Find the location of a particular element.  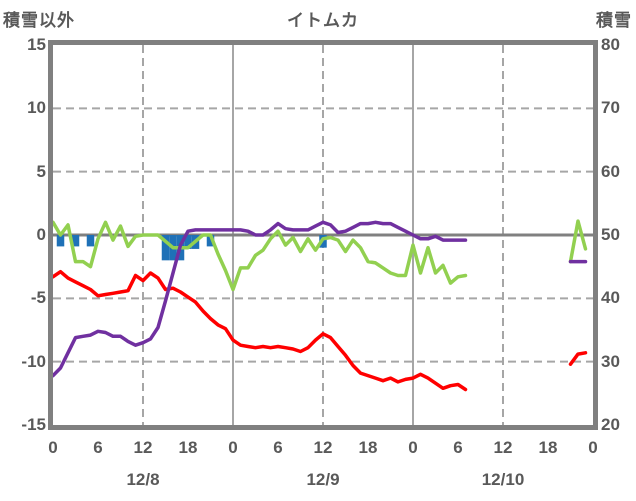

left-axis-tick: 15 is located at coordinates (36, 44).